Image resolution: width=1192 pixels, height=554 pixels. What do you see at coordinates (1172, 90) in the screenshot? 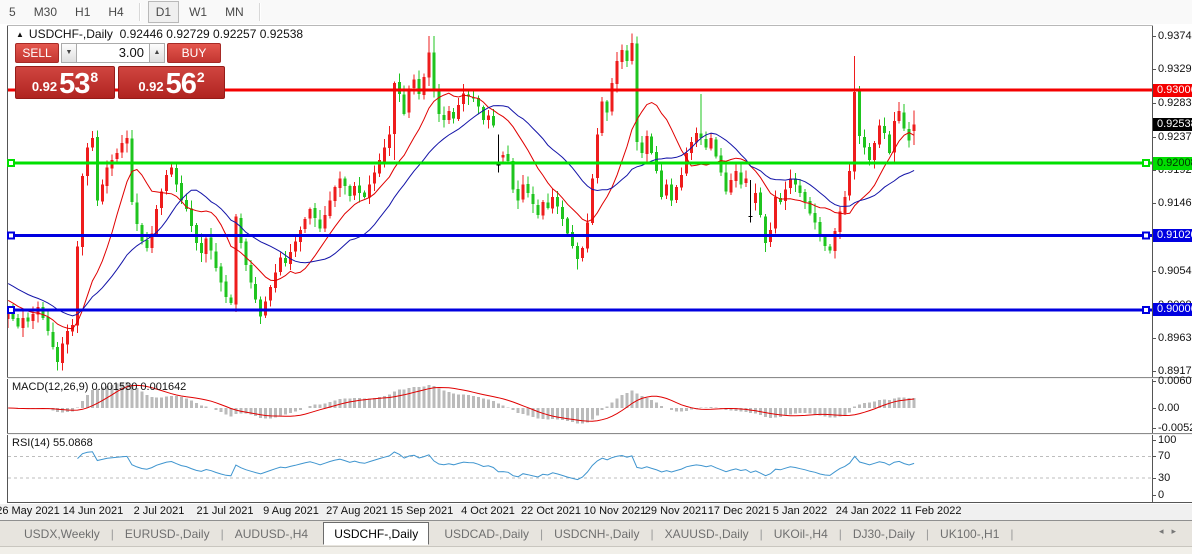
I see `price-badge: 0.93006` at bounding box center [1172, 90].